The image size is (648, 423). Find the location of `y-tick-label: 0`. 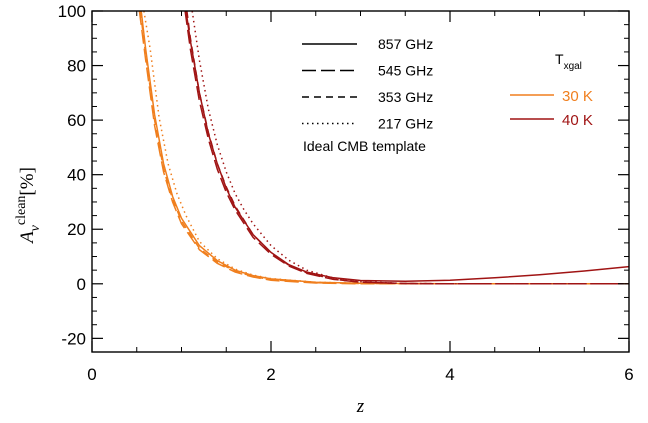

y-tick-label: 0 is located at coordinates (81, 284).